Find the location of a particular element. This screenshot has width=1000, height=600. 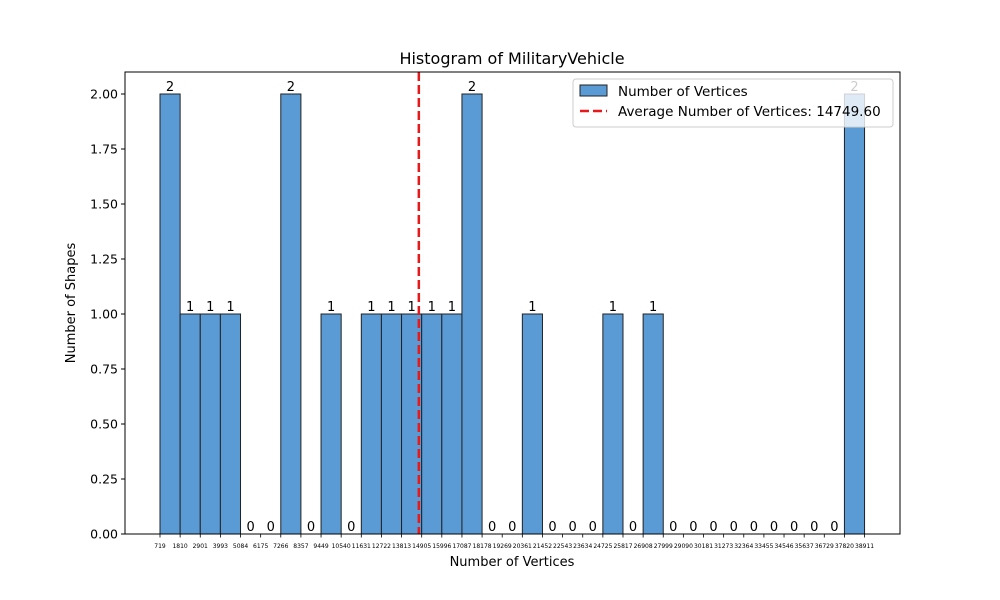

x-tick-label: 30181 is located at coordinates (703, 546).